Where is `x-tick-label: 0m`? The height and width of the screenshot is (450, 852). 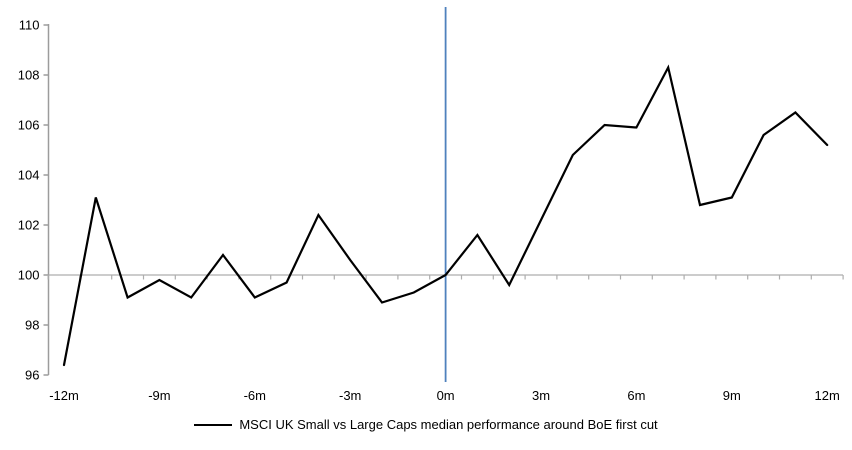 x-tick-label: 0m is located at coordinates (446, 395).